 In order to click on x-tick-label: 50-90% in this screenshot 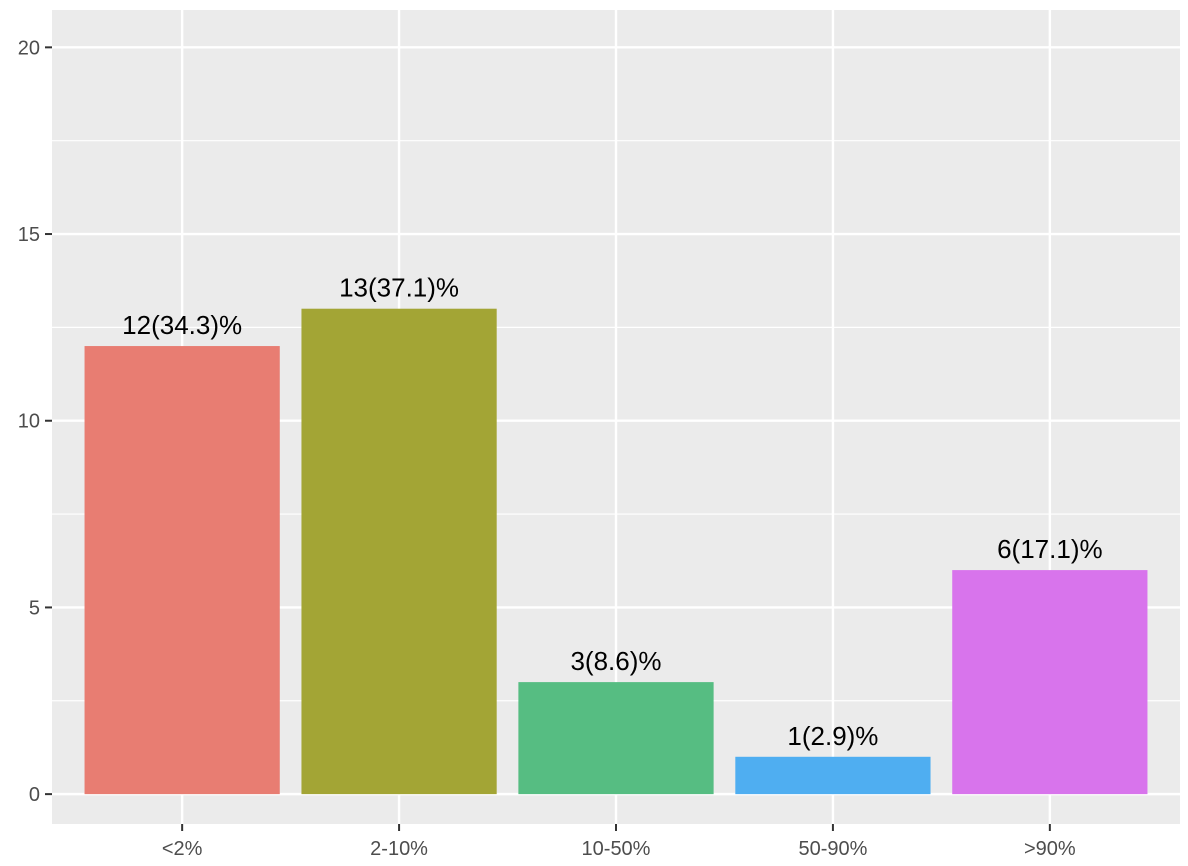, I will do `click(832, 849)`.